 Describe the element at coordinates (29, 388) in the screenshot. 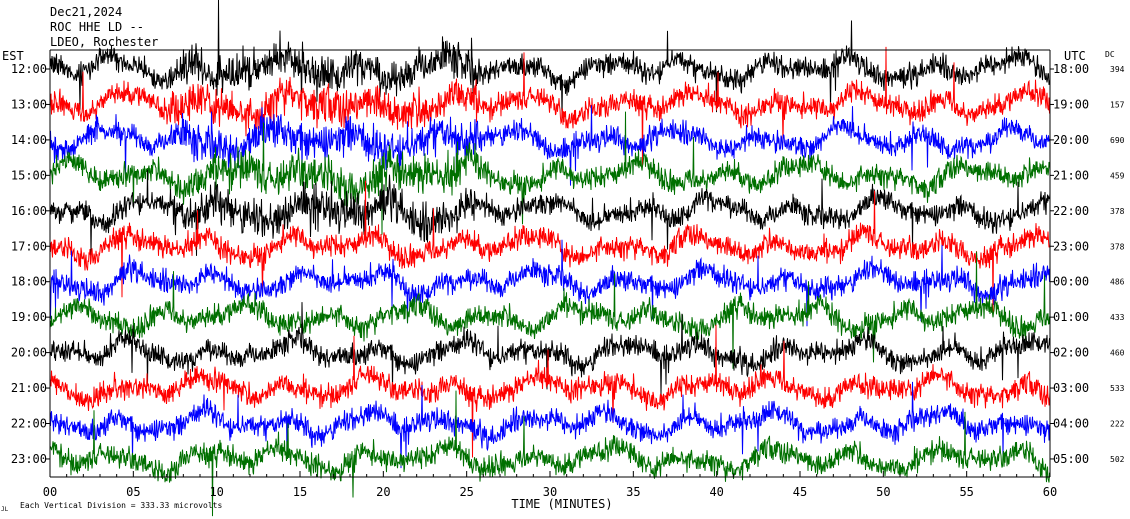

I see `est-tick-label: 21:00` at that location.